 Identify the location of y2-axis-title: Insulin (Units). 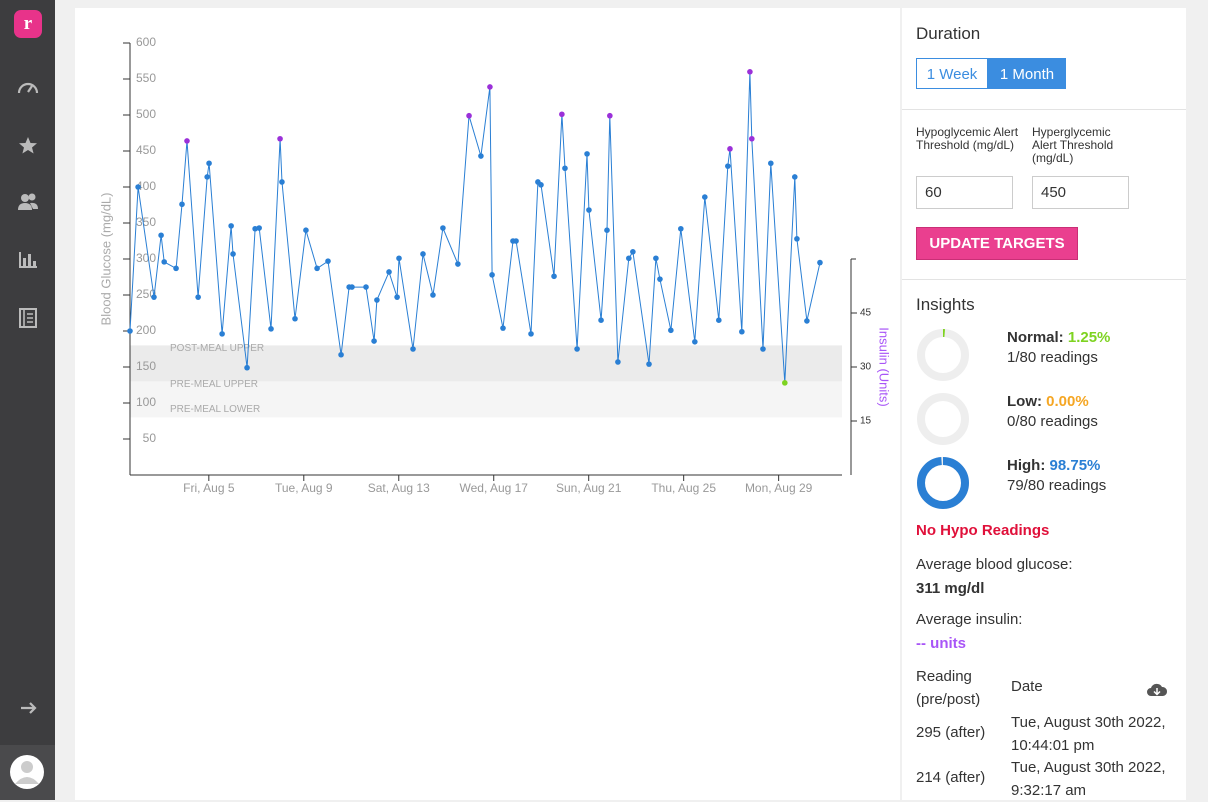
(884, 366).